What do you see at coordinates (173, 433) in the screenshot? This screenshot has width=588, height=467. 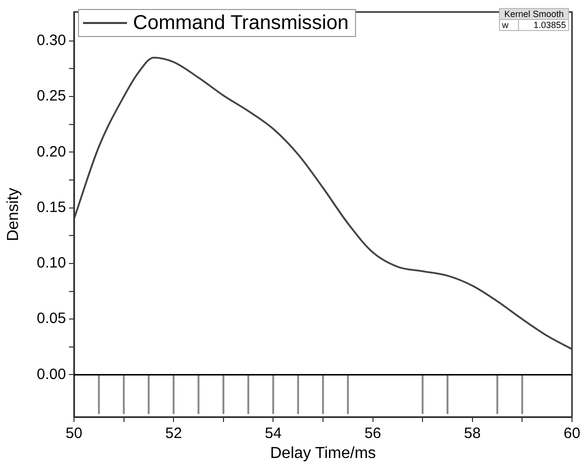 I see `x-tick-label: 52` at bounding box center [173, 433].